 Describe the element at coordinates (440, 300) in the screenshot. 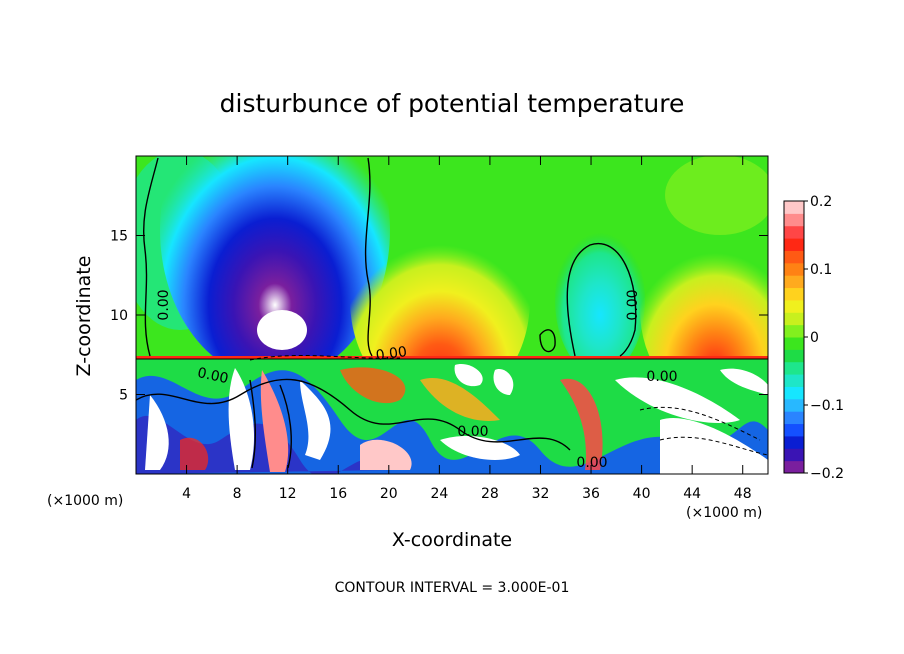

I see `warm-region-center` at that location.